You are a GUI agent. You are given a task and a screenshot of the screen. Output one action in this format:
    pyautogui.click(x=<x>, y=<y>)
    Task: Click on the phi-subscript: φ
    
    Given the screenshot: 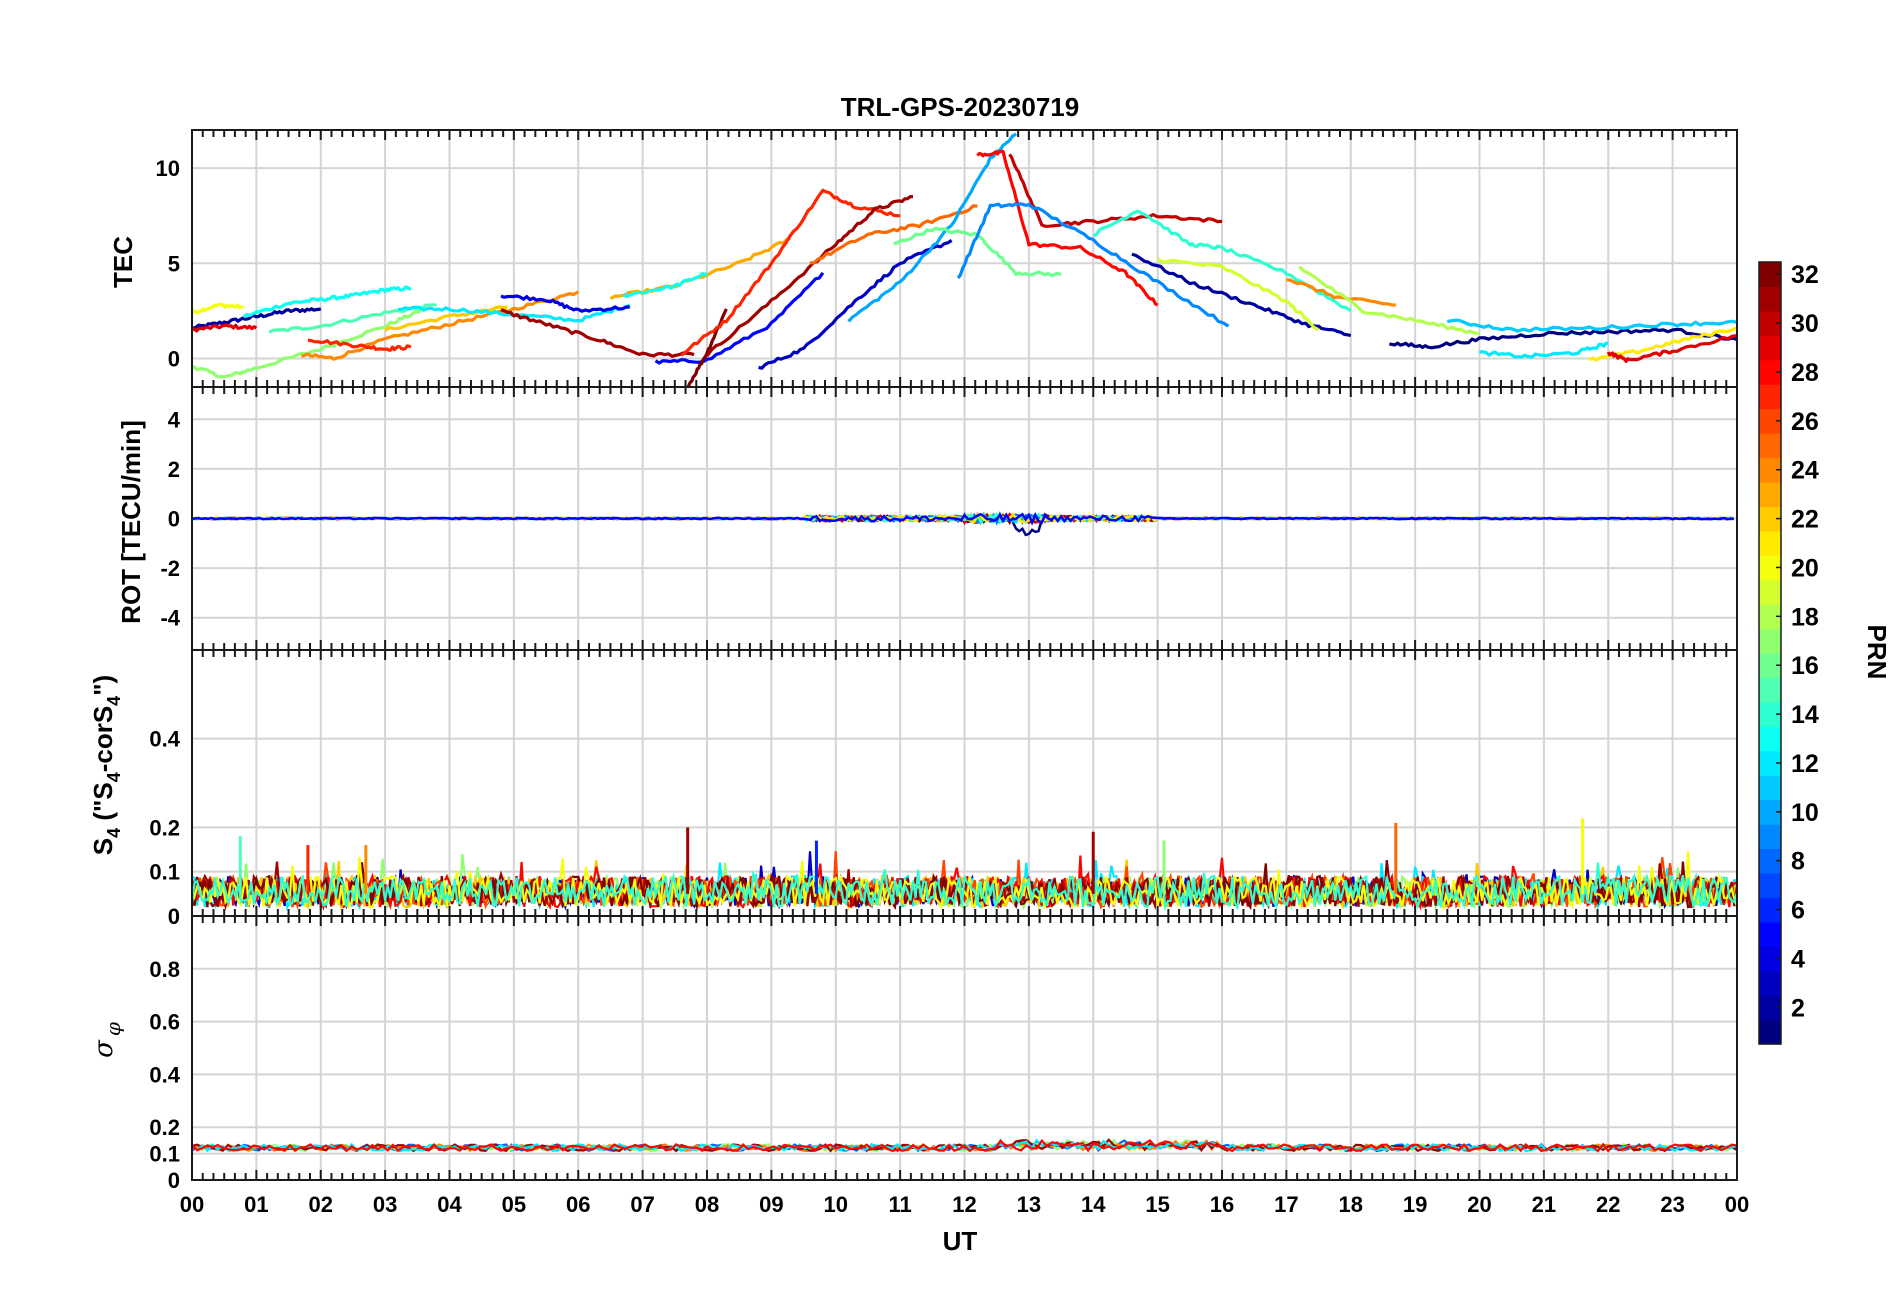 What is the action you would take?
    pyautogui.click(x=113, y=1029)
    